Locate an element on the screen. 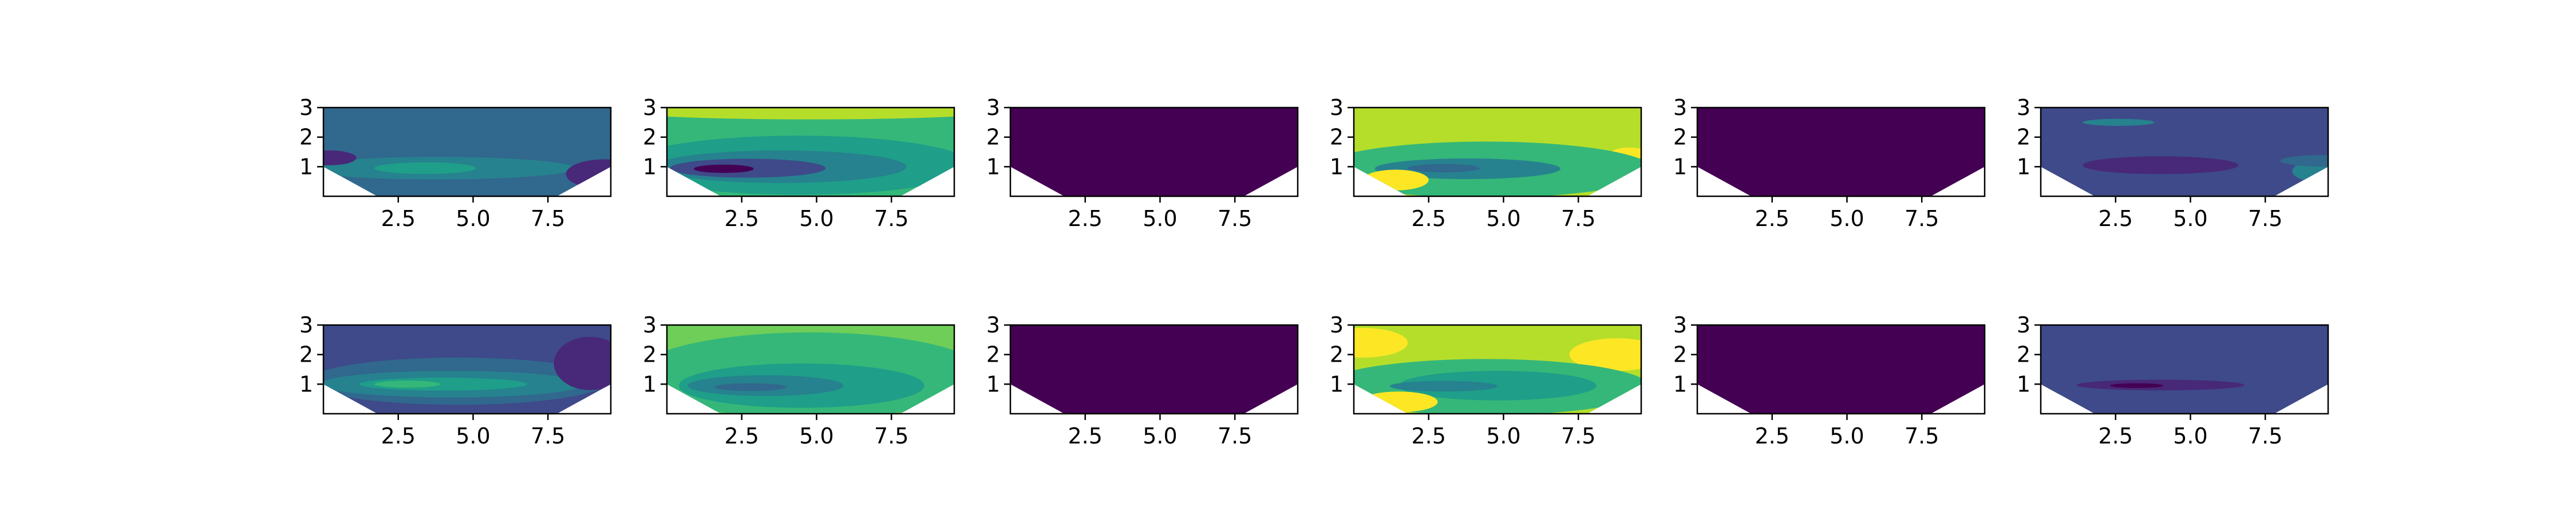  subplot-r1c1: 2.5 5.0 7.5 1 2 3 is located at coordinates (455, 163).